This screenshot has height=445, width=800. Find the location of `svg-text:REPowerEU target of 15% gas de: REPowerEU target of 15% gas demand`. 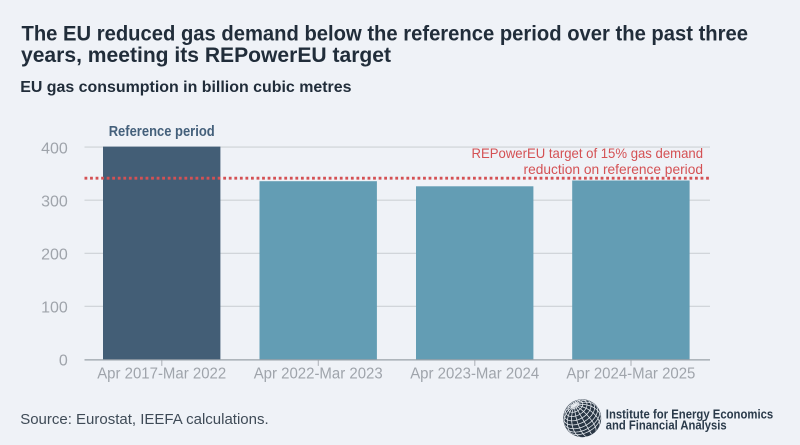

svg-text:REPowerEU target of 15% gas de: REPowerEU target of 15% gas demand is located at coordinates (588, 153).